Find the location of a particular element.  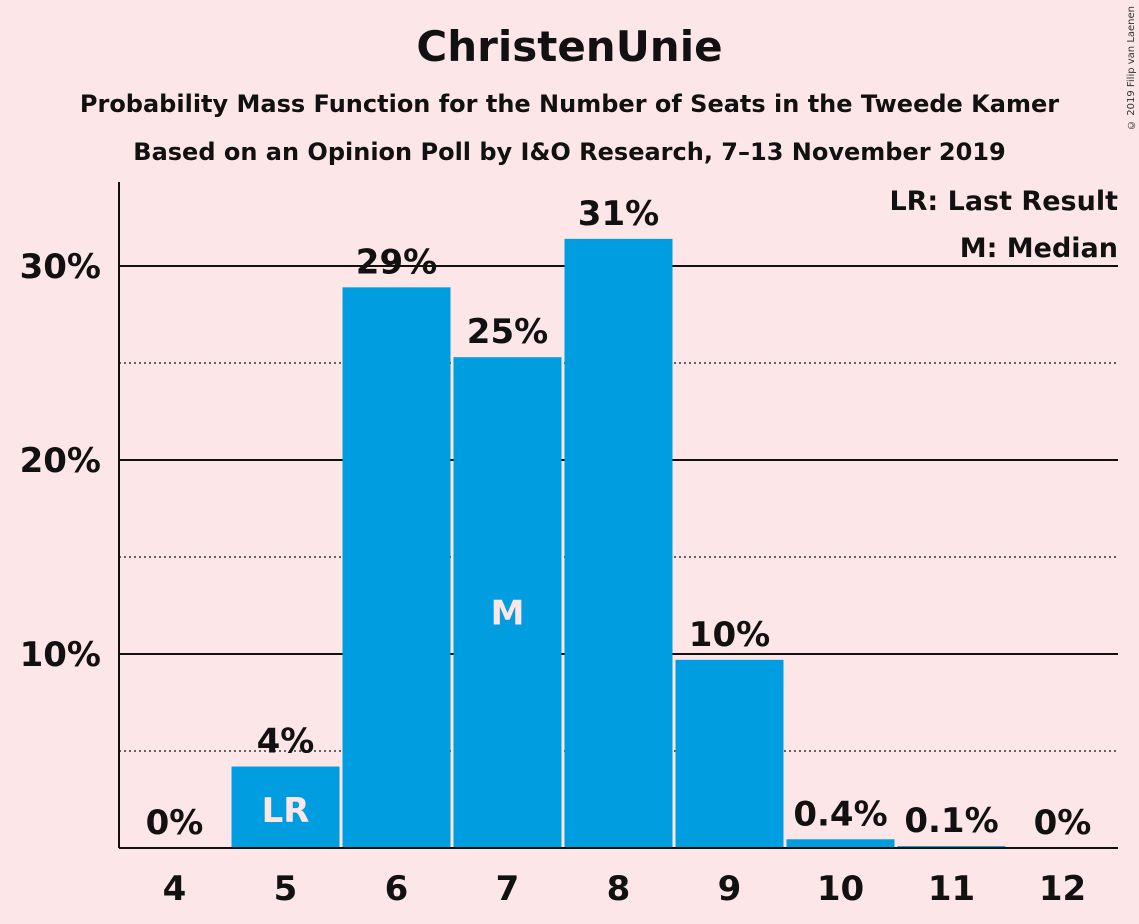

x-tick-label: 4 is located at coordinates (175, 889).